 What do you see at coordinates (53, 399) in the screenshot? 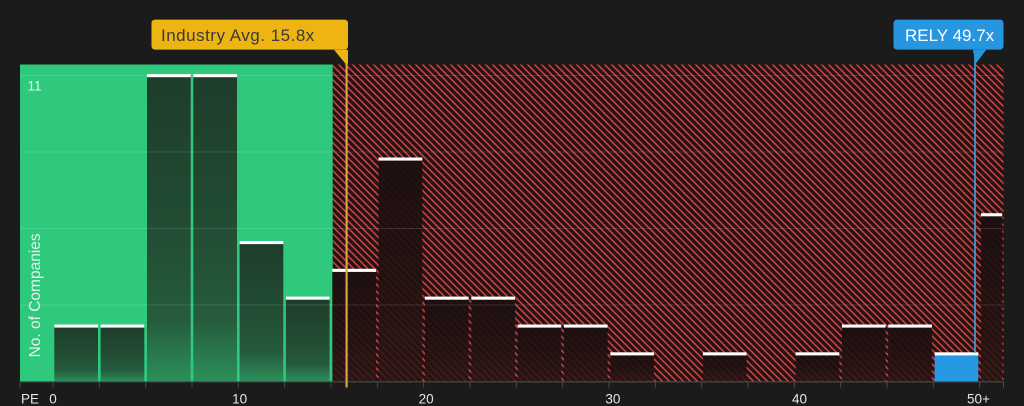
I see `svg-text: 0` at bounding box center [53, 399].